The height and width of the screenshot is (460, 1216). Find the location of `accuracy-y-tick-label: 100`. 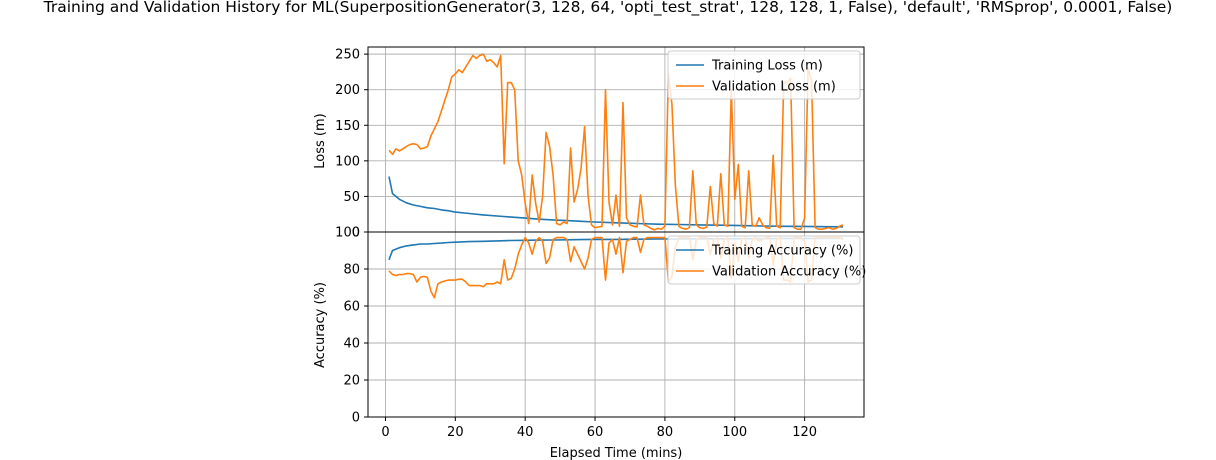

accuracy-y-tick-label: 100 is located at coordinates (347, 233).